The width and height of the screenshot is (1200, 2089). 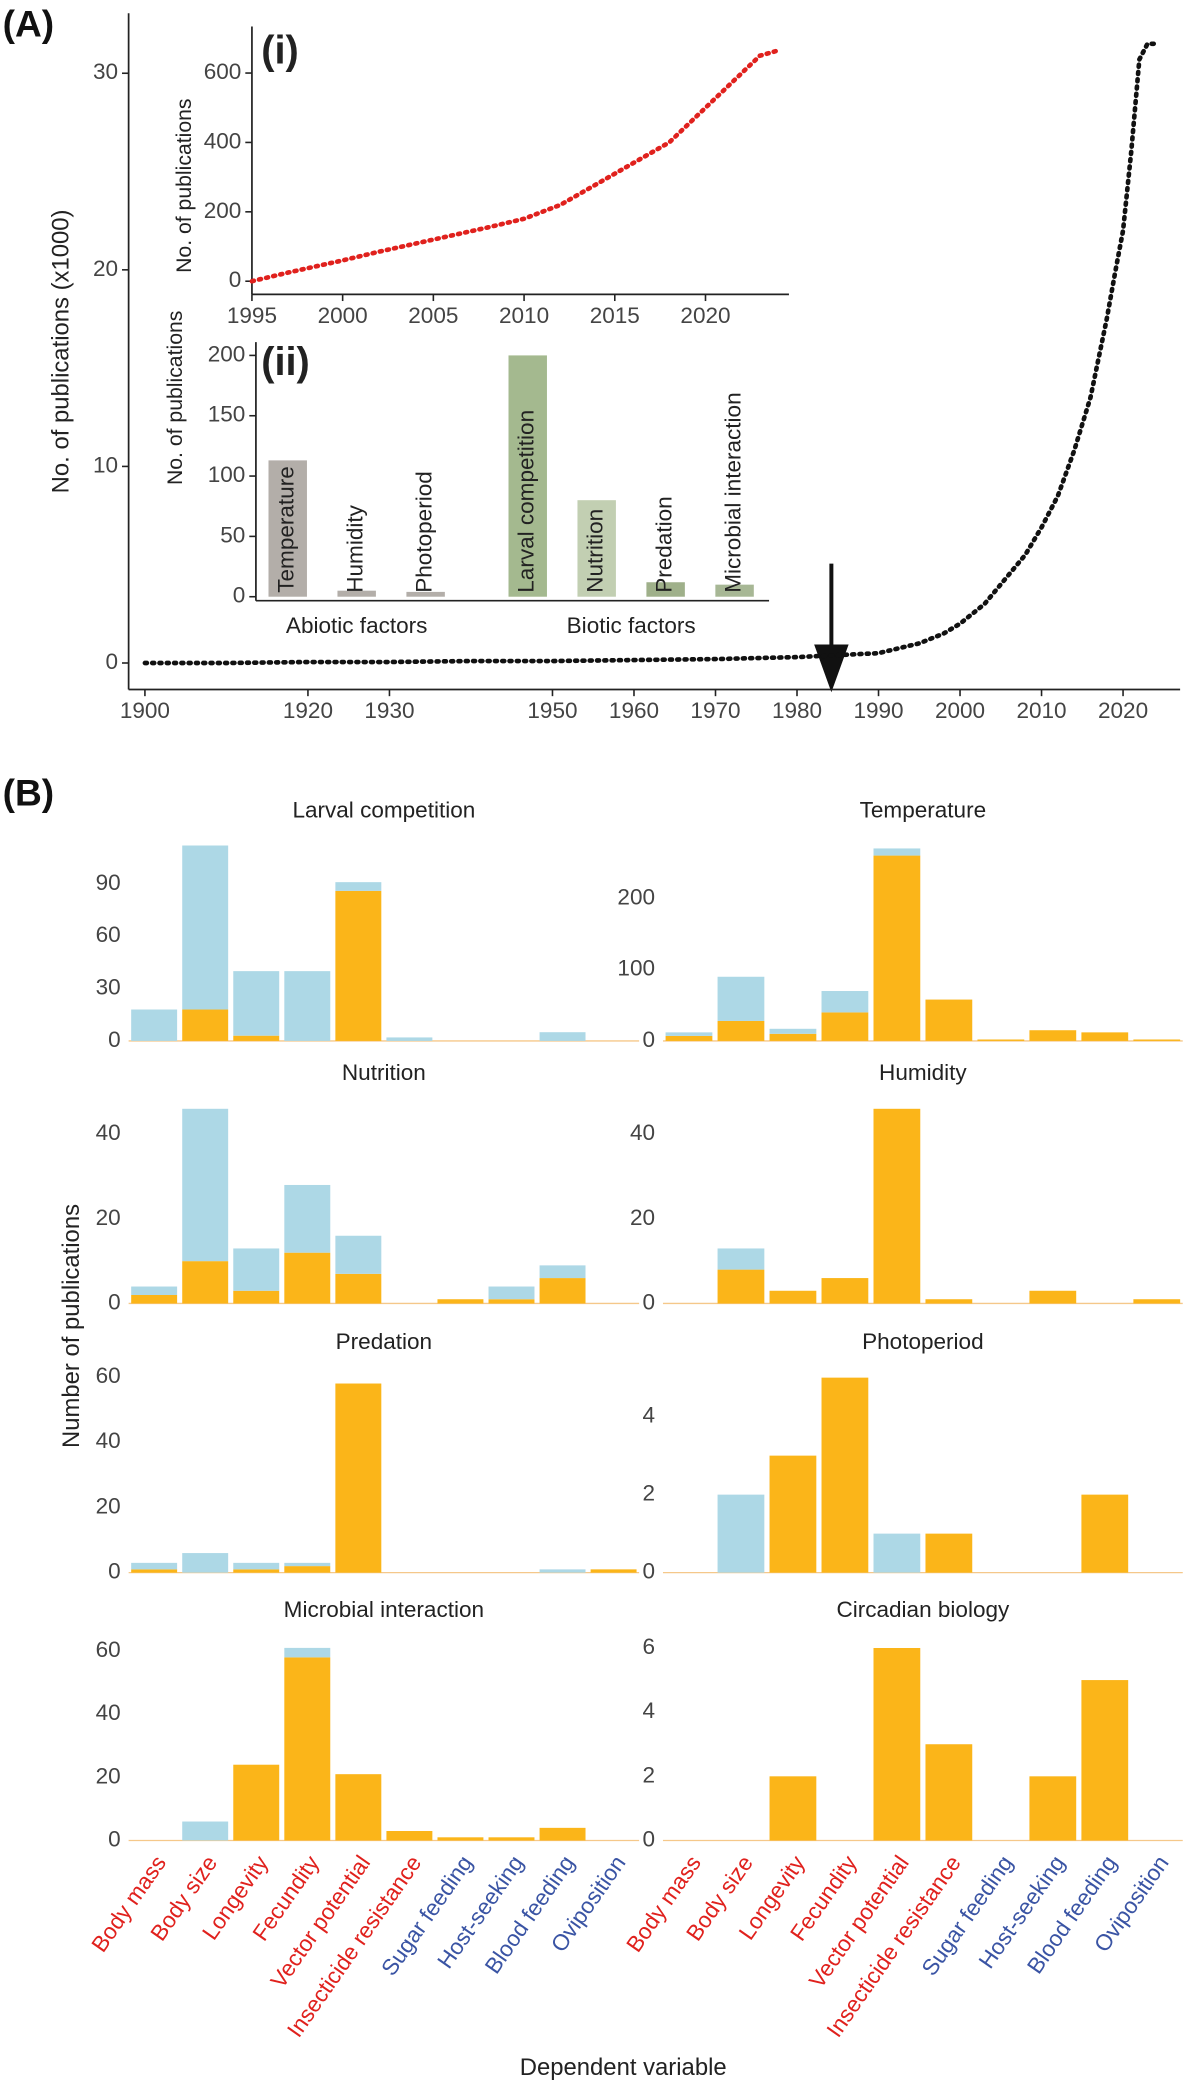 What do you see at coordinates (355, 548) in the screenshot?
I see `bar-label: Humidity` at bounding box center [355, 548].